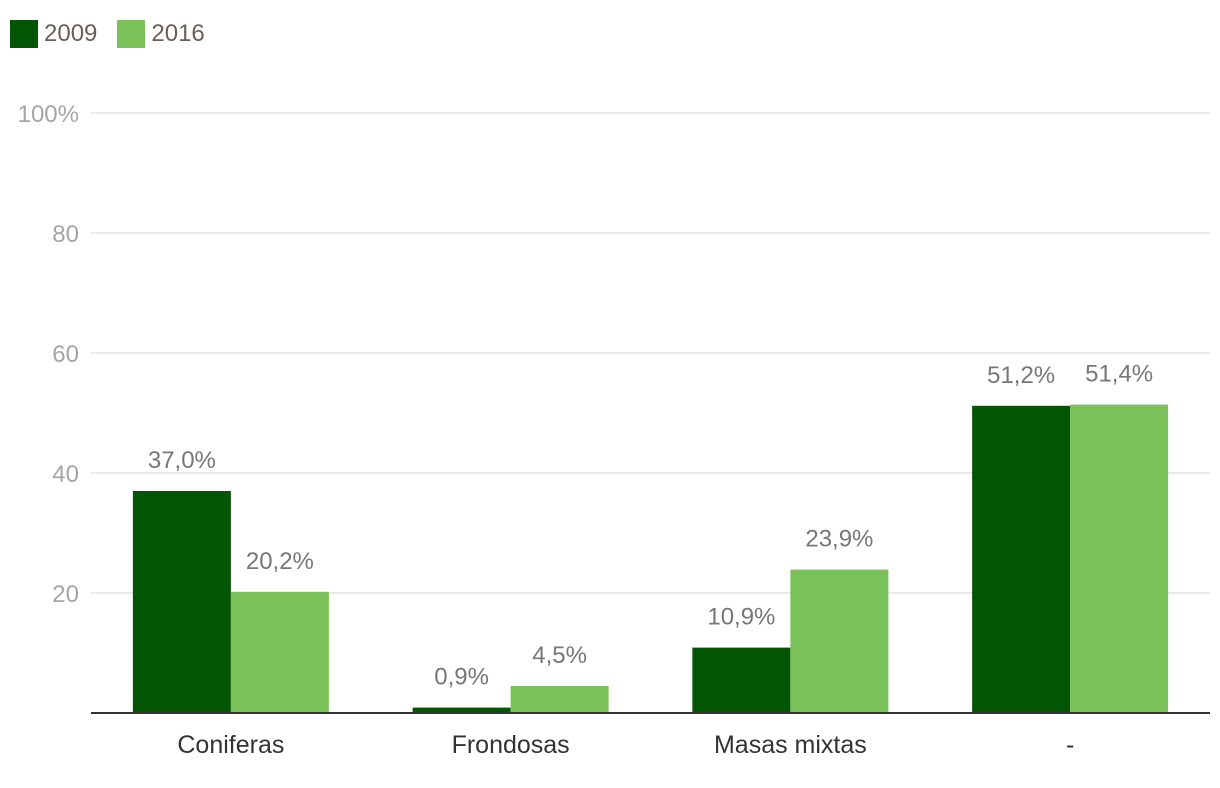  Describe the element at coordinates (131, 34) in the screenshot. I see `legend-swatch-2016` at that location.